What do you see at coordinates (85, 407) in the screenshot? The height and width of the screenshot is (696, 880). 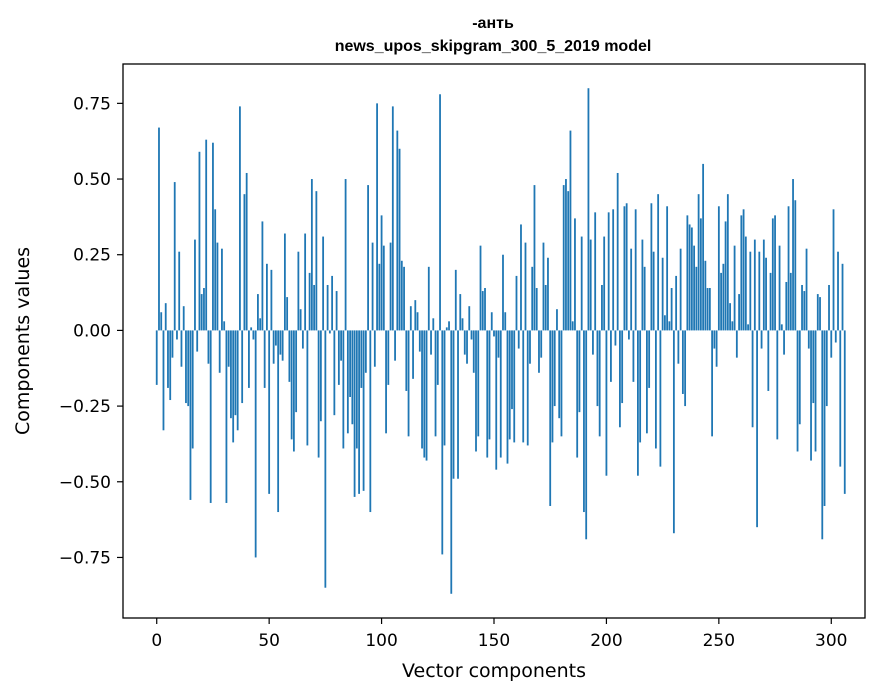 I see `y-tick-label-4: −0.25` at bounding box center [85, 407].